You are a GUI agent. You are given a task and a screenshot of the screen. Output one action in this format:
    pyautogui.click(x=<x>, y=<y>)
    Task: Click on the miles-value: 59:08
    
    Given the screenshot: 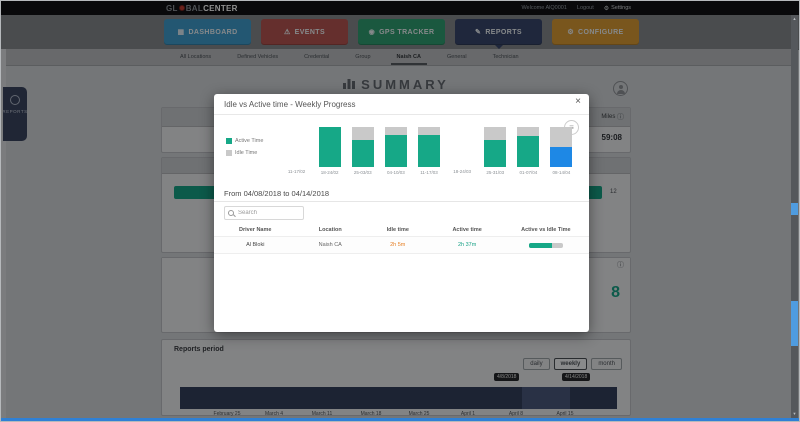 What is the action you would take?
    pyautogui.click(x=611, y=137)
    